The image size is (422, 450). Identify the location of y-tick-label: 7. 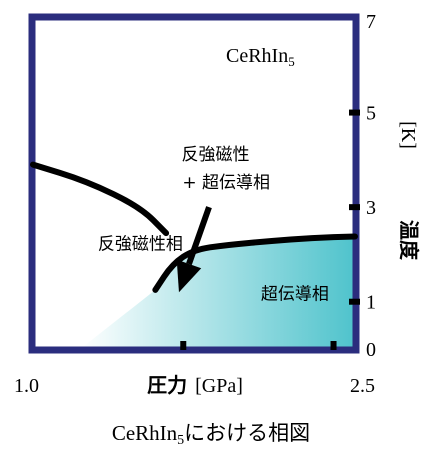
(371, 22).